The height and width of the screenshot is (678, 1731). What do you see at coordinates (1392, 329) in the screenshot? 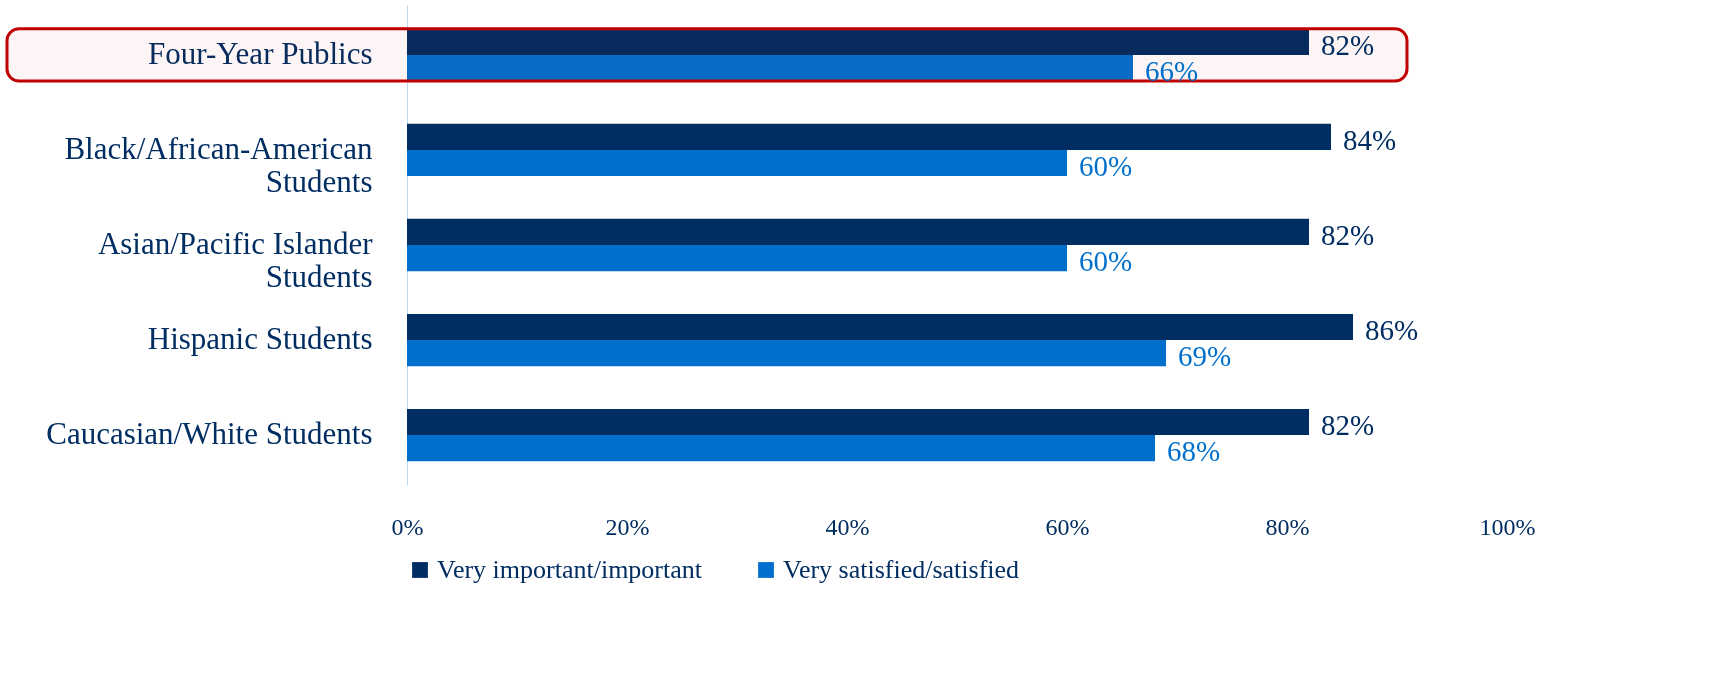
I see `data-label: 86%` at bounding box center [1392, 329].